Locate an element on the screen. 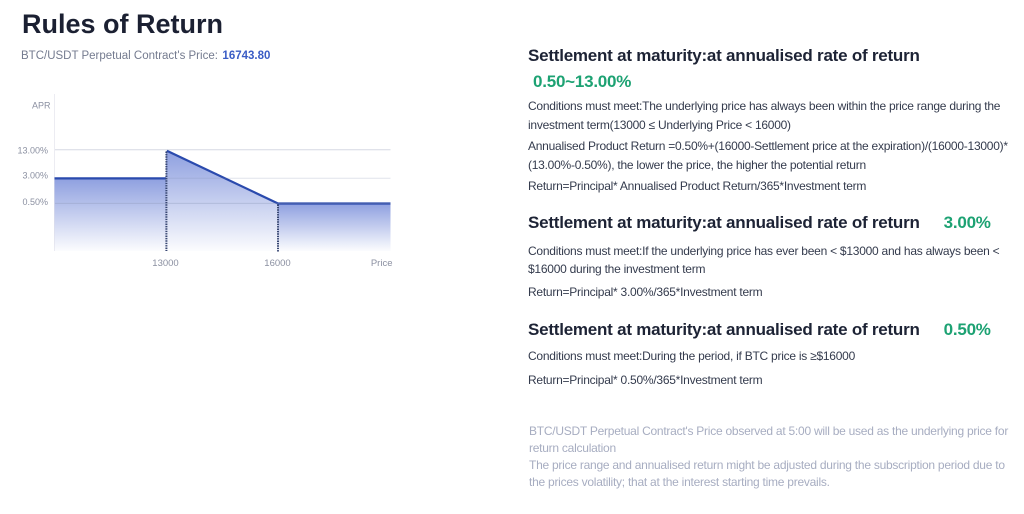  svg-text: 13000 is located at coordinates (165, 263).